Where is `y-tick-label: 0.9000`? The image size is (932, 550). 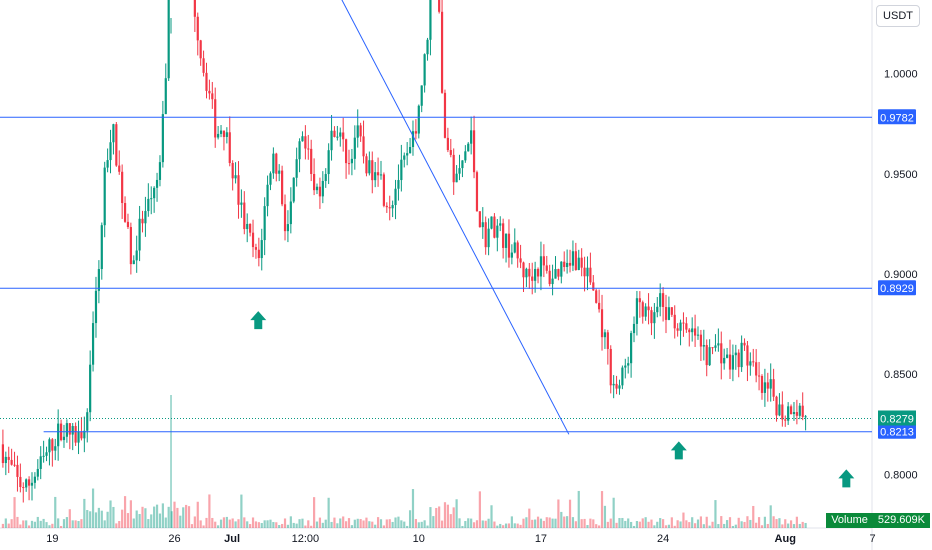
y-tick-label: 0.9000 is located at coordinates (901, 275).